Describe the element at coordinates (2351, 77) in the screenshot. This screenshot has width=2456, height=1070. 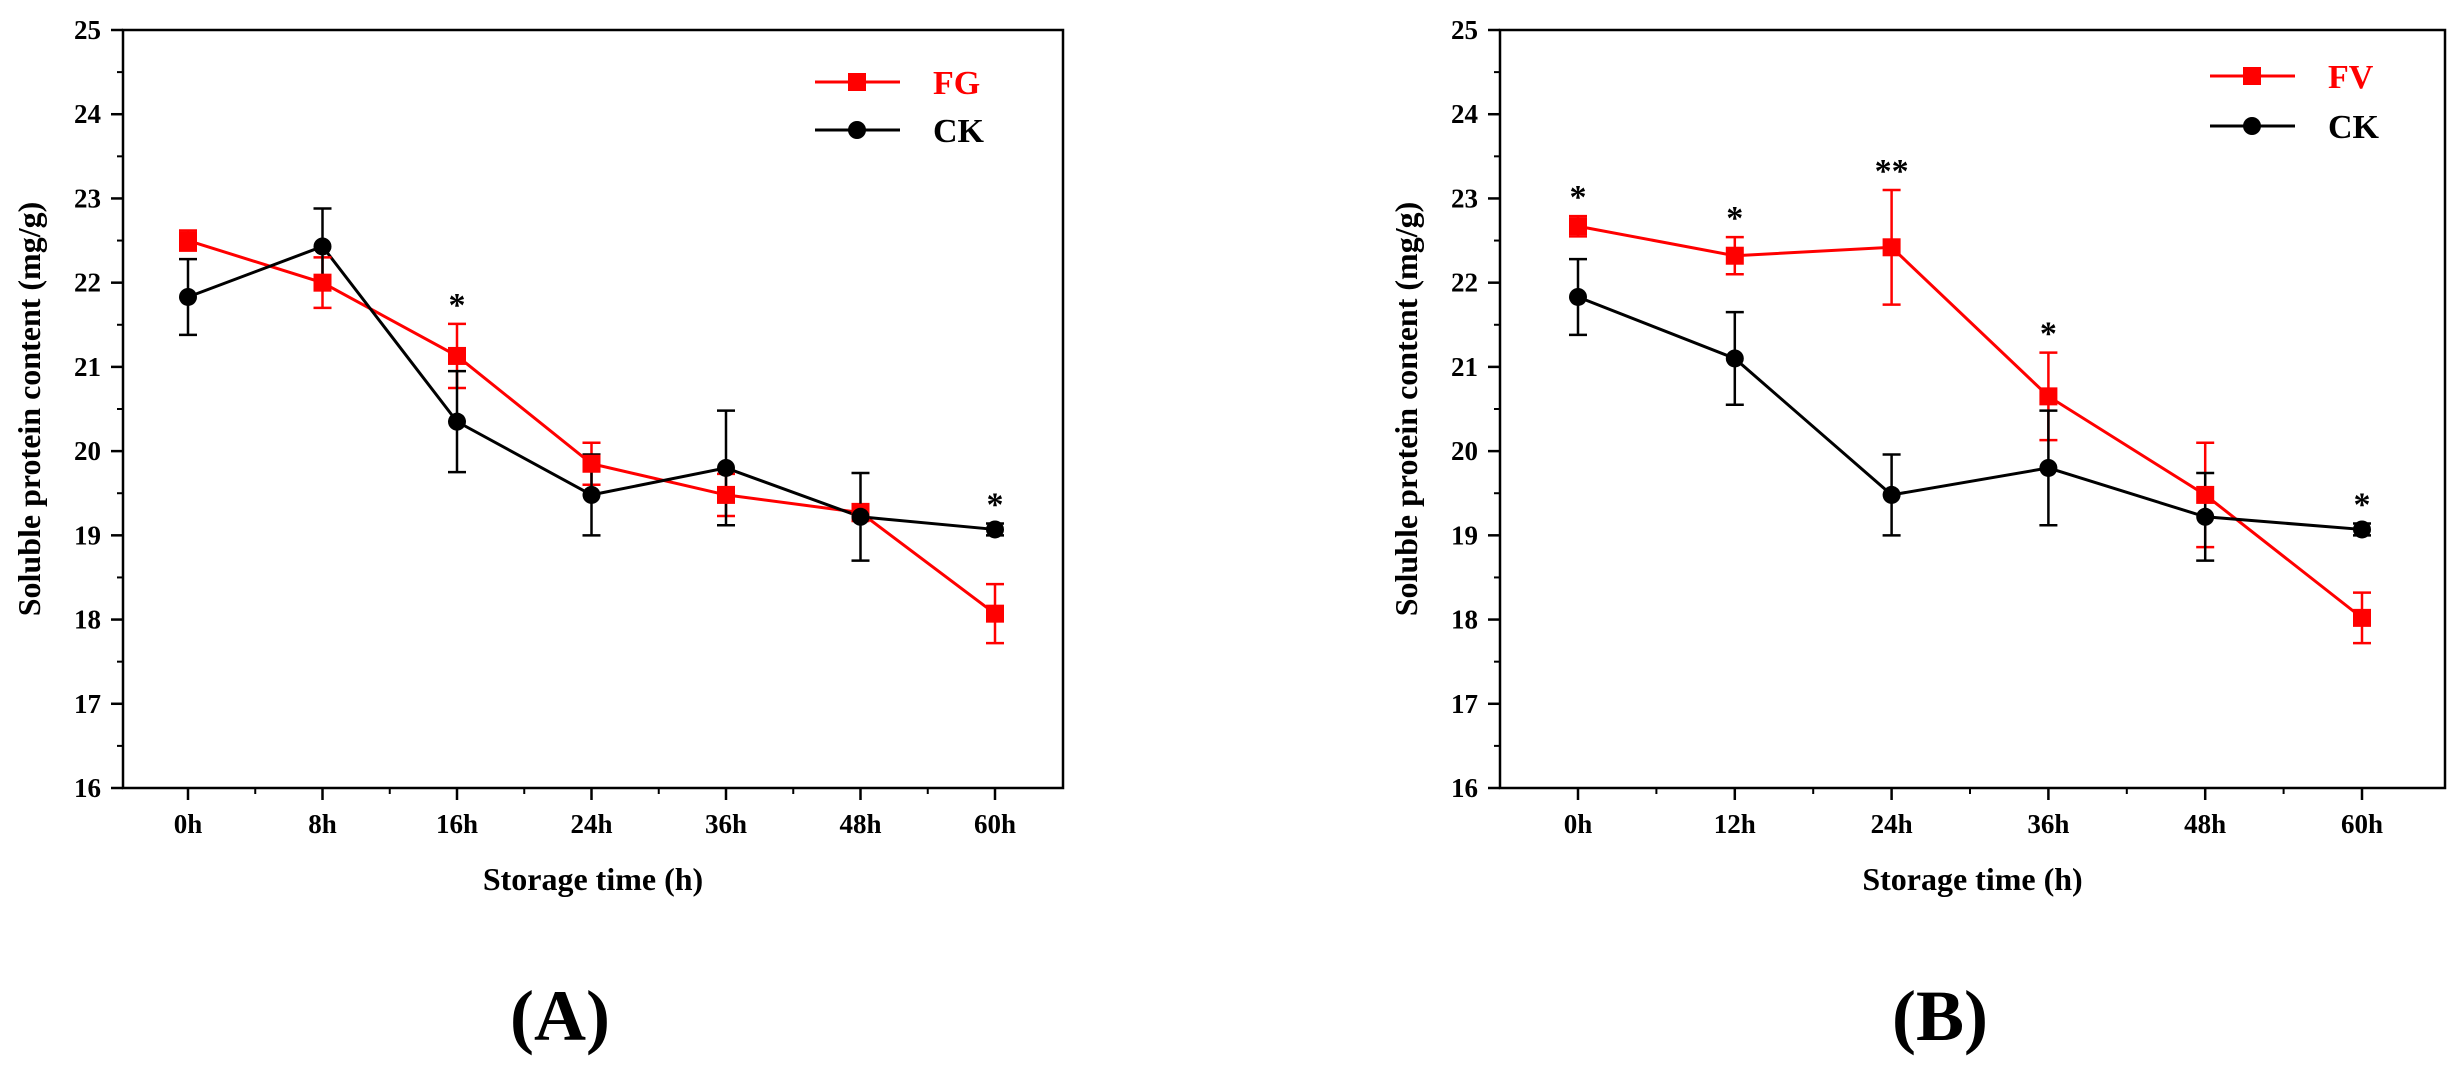
I see `legend-label-fv: FV` at that location.